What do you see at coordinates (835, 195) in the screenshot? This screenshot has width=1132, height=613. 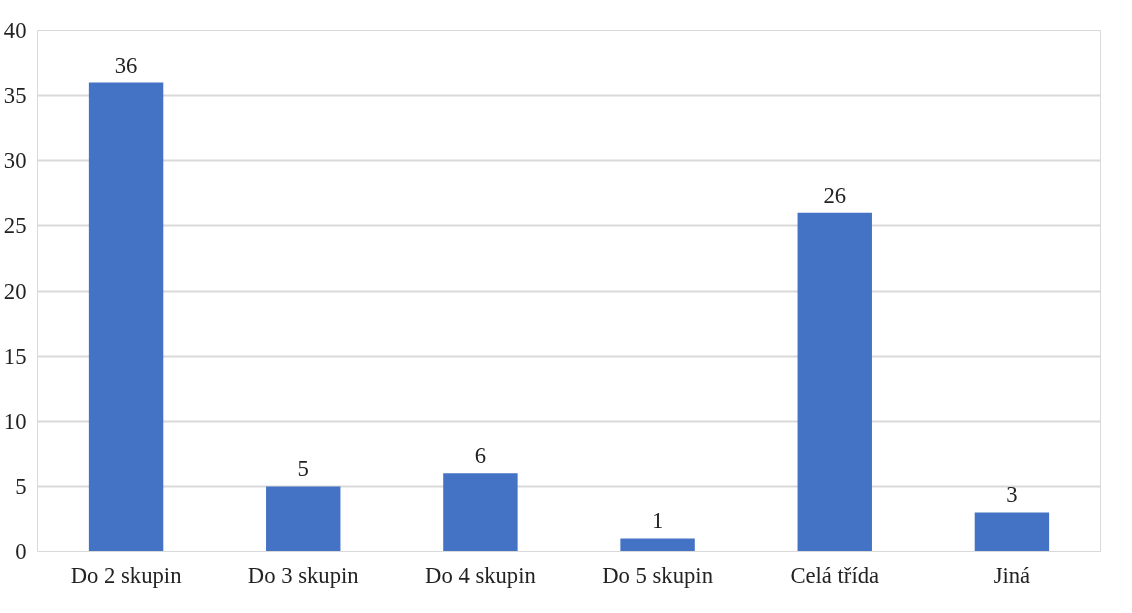 I see `data-label: 26` at bounding box center [835, 195].